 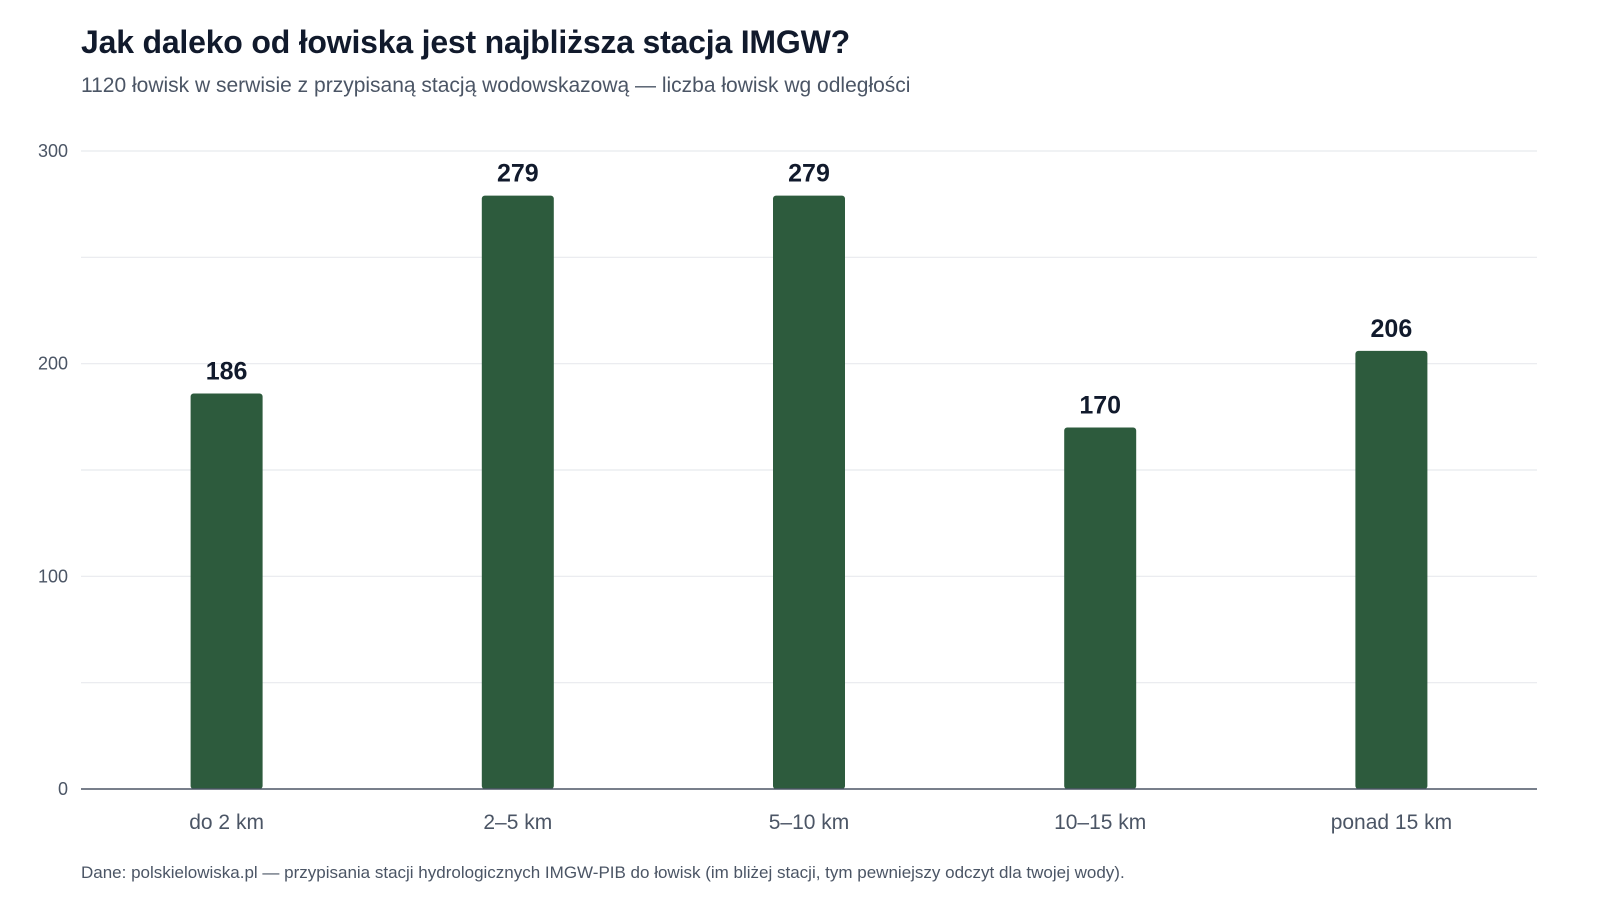 I want to click on x-category-label: do 2 km, so click(x=226, y=822).